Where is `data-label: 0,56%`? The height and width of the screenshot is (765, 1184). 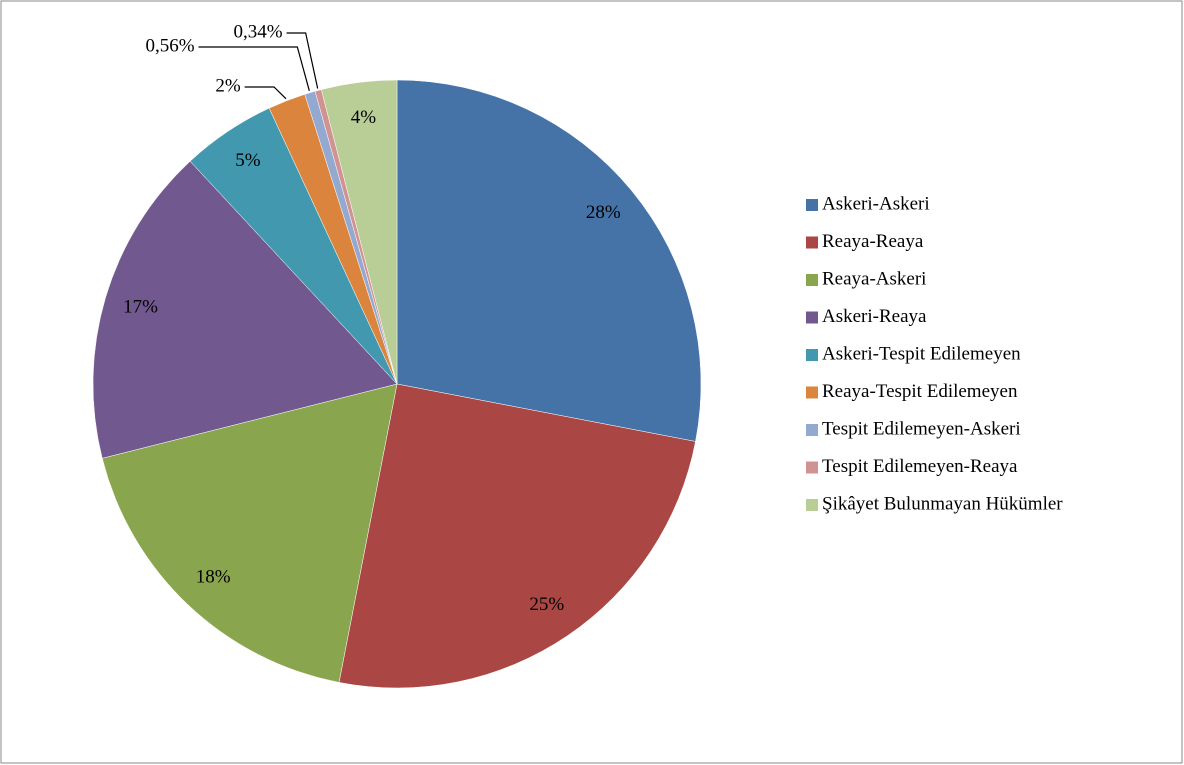
data-label: 0,56% is located at coordinates (169, 45).